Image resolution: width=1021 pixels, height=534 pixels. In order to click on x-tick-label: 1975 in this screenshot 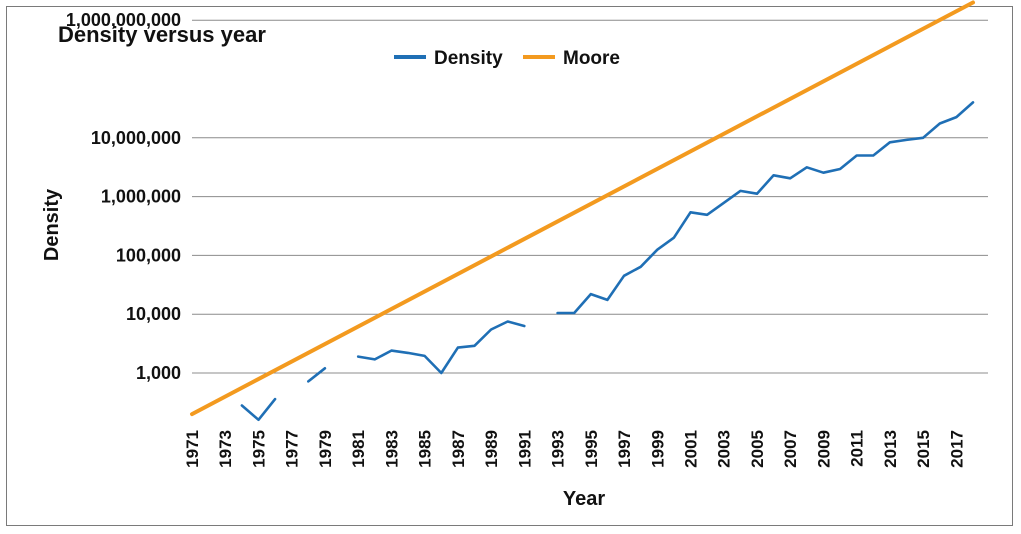, I will do `click(258, 449)`.